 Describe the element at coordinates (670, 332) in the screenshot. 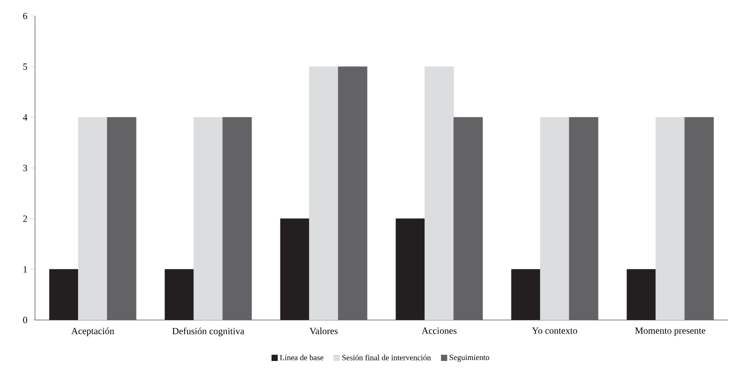

I see `x-tick-label: Momento presente` at that location.